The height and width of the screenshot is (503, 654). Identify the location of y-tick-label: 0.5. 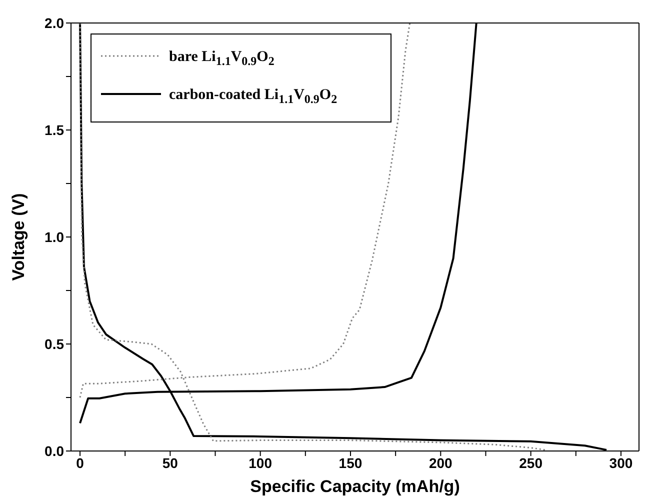
(54, 344).